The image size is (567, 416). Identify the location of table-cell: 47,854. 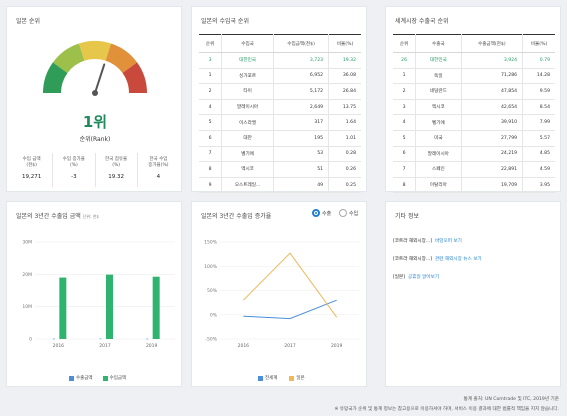
(492, 91).